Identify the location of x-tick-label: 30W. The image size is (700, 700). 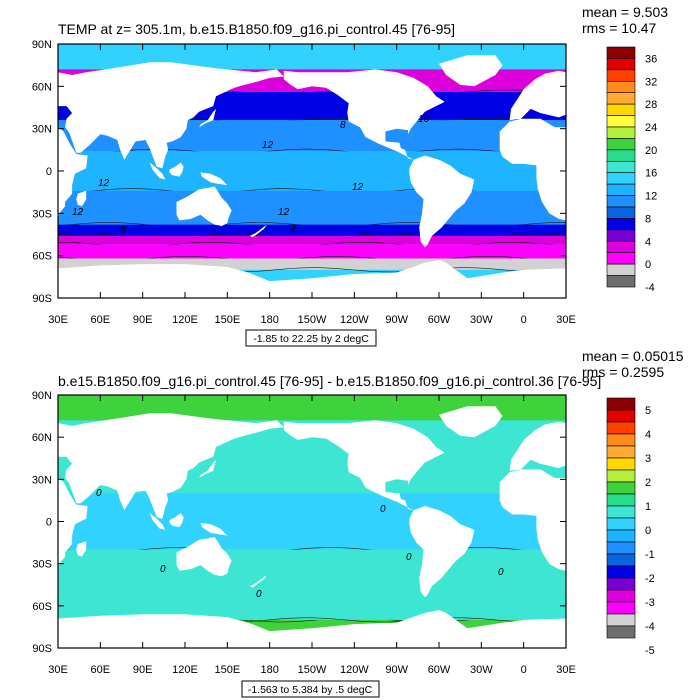
(481, 320).